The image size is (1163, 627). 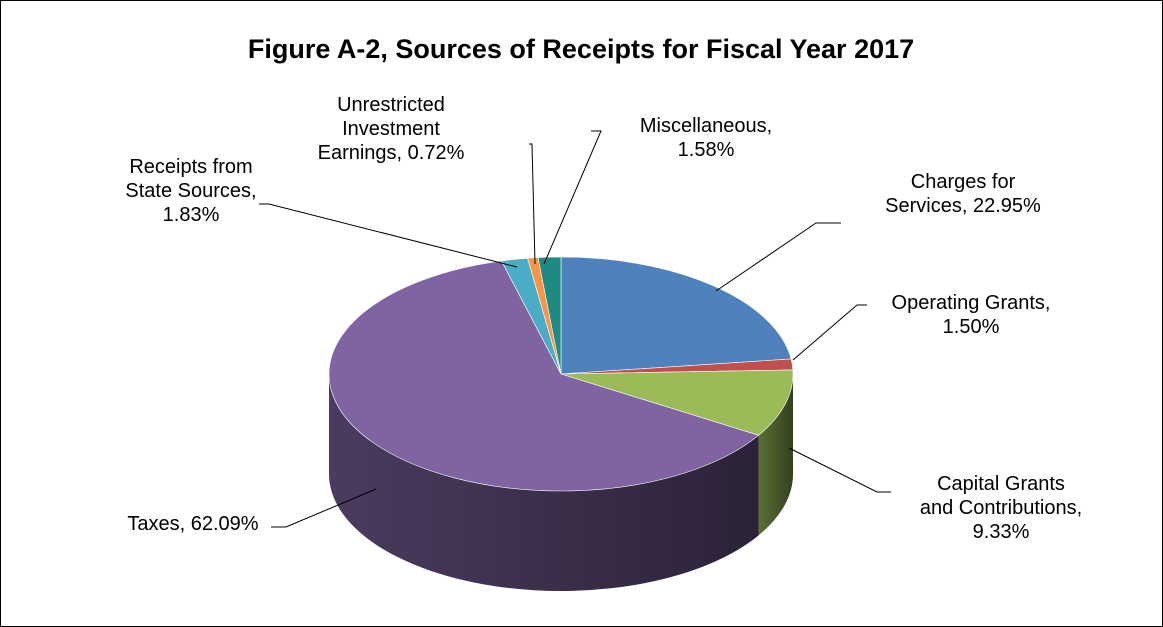 What do you see at coordinates (963, 182) in the screenshot?
I see `slice-label-0-line-0: Charges for` at bounding box center [963, 182].